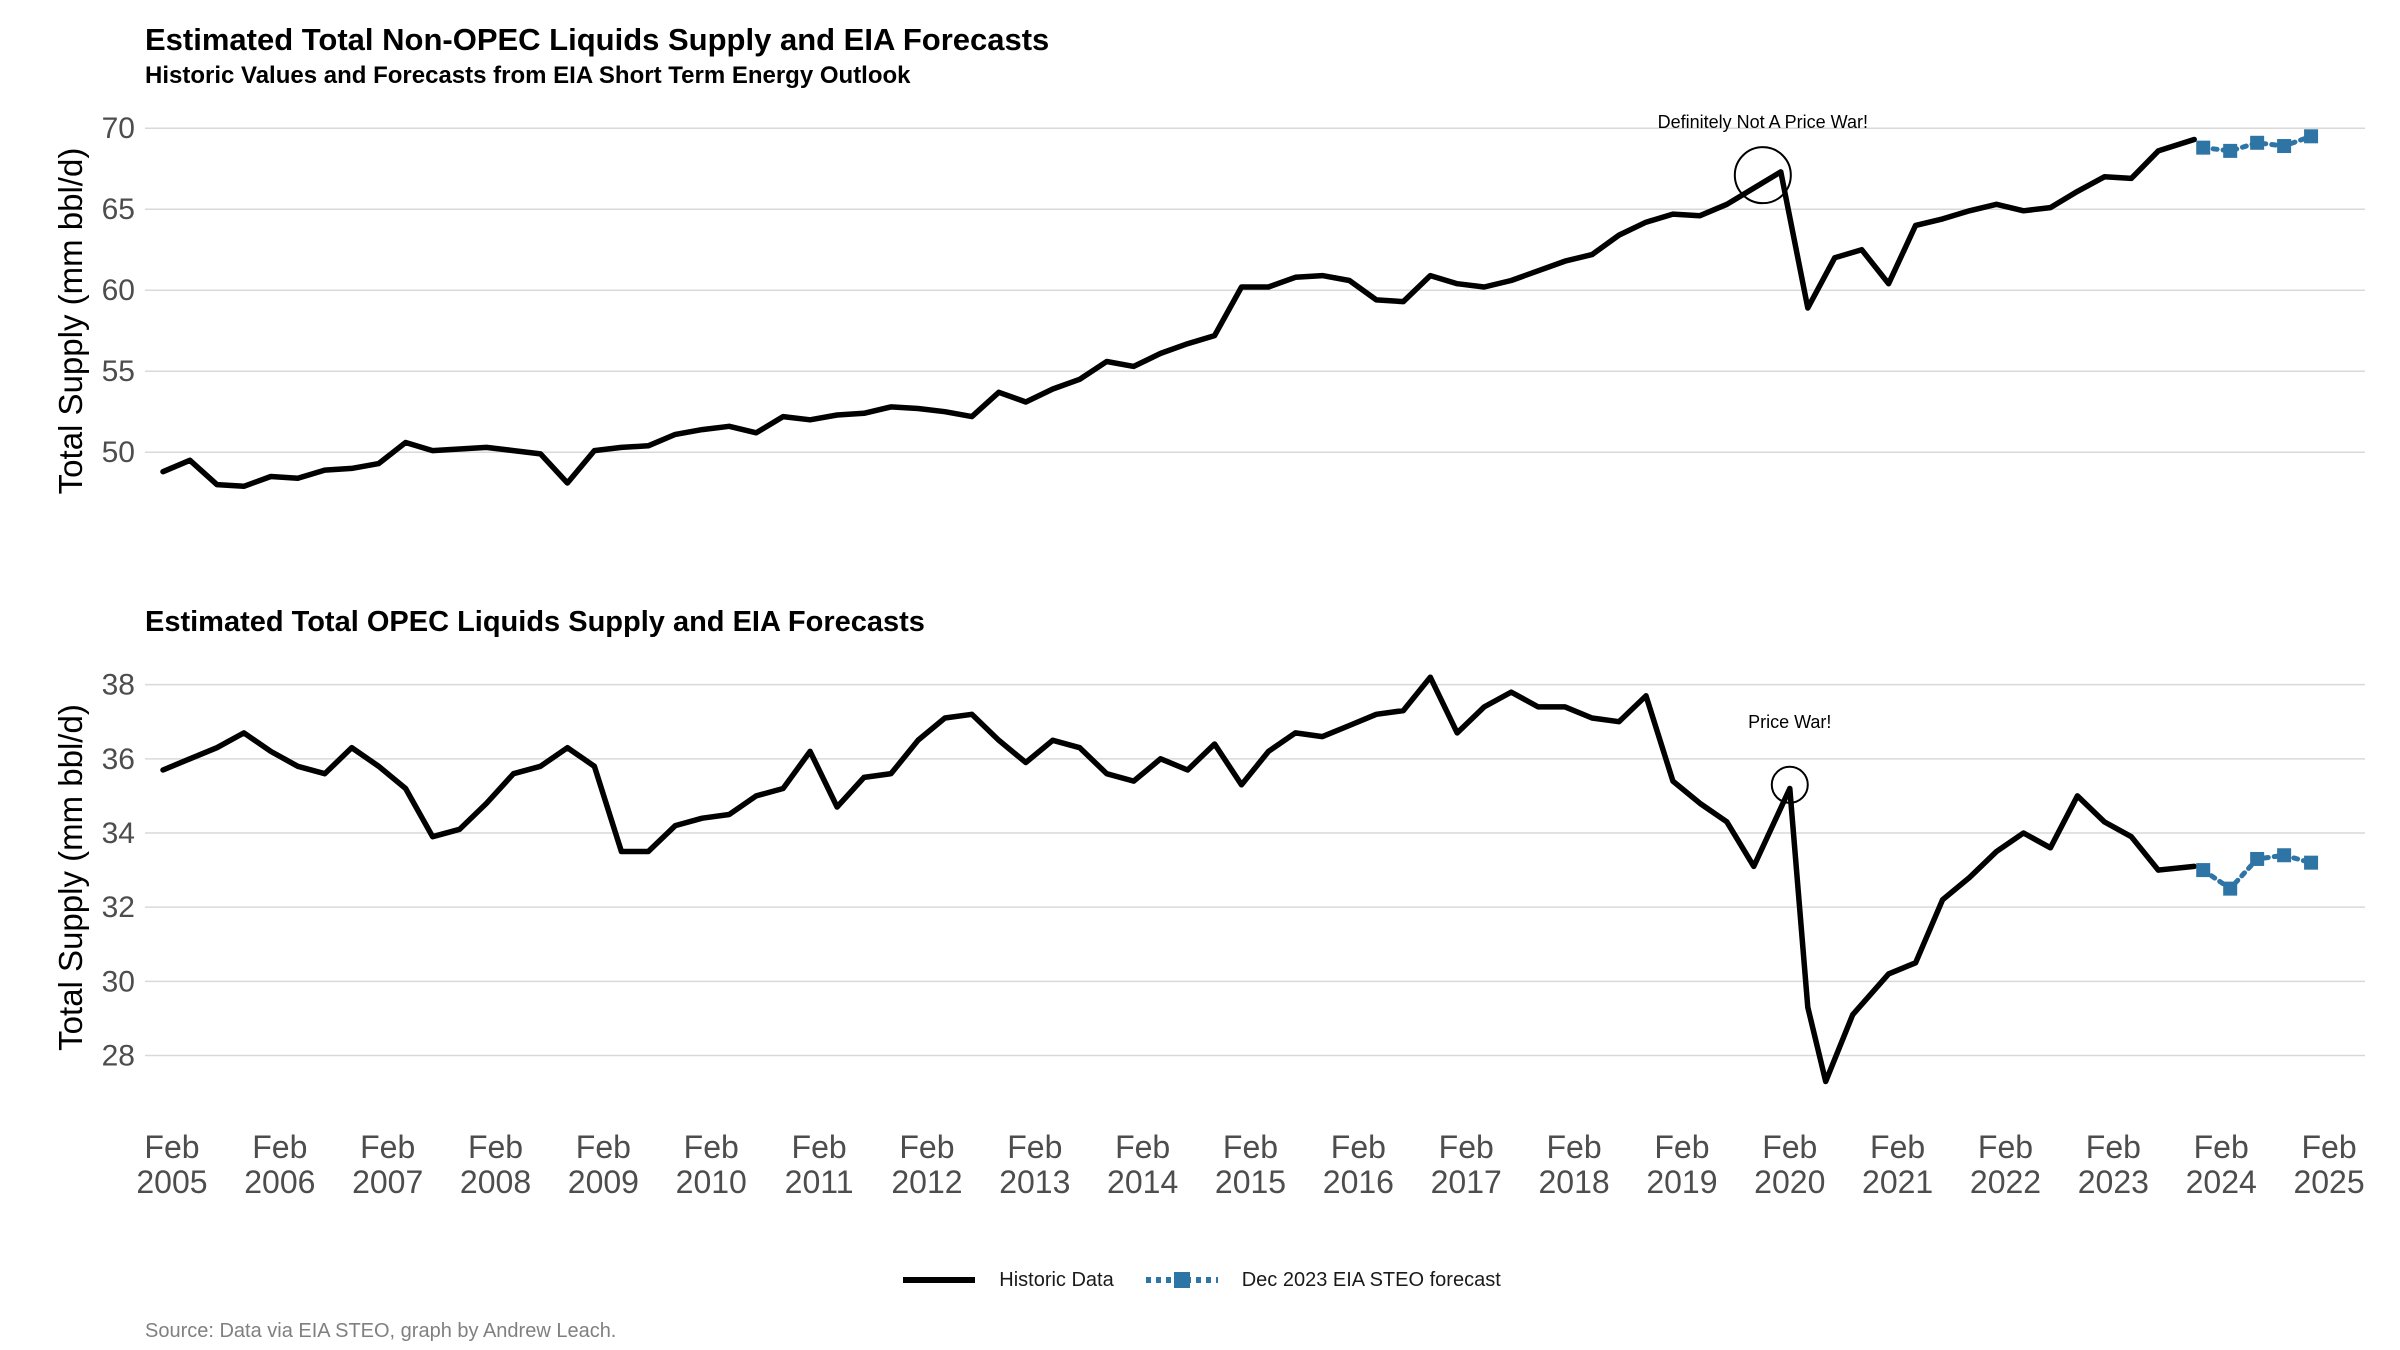 The height and width of the screenshot is (1350, 2400). I want to click on x-tick-label: Feb 2007, so click(387, 1164).